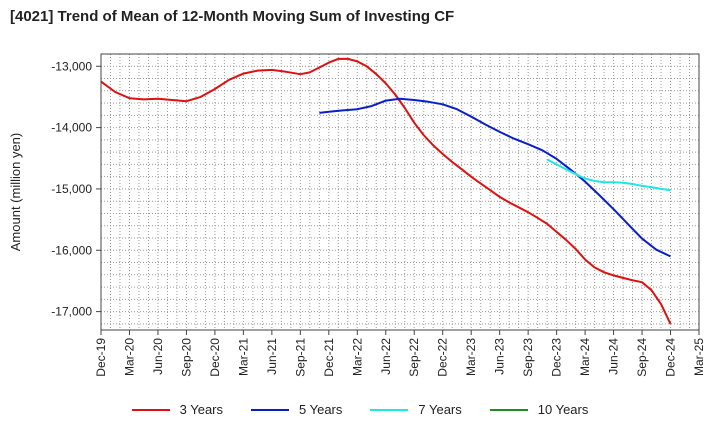 This screenshot has width=720, height=440. I want to click on x-tick-label: Dec-22, so click(443, 357).